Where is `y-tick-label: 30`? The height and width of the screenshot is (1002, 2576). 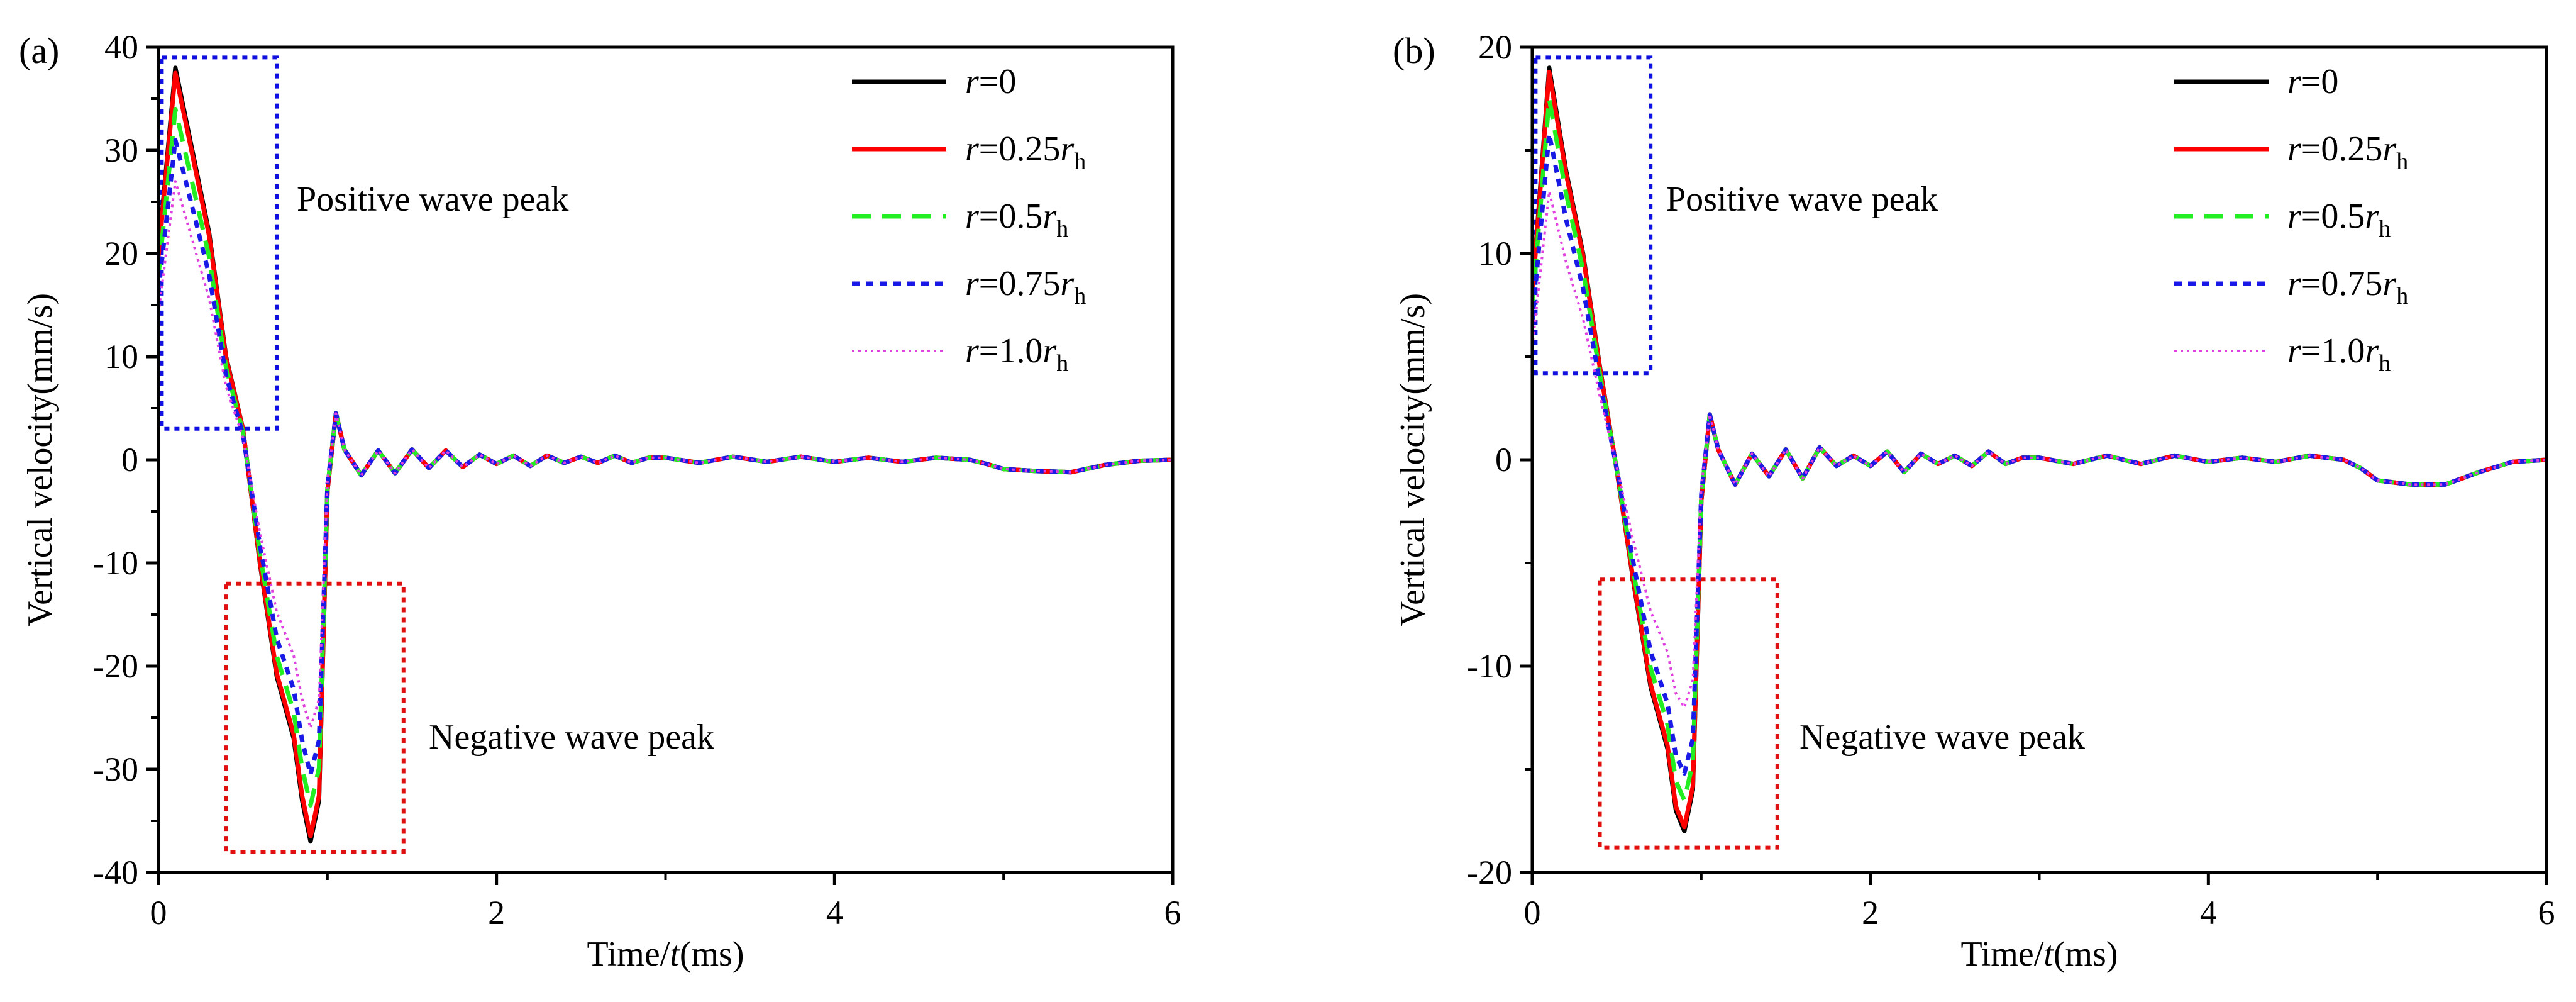
y-tick-label: 30 is located at coordinates (121, 150).